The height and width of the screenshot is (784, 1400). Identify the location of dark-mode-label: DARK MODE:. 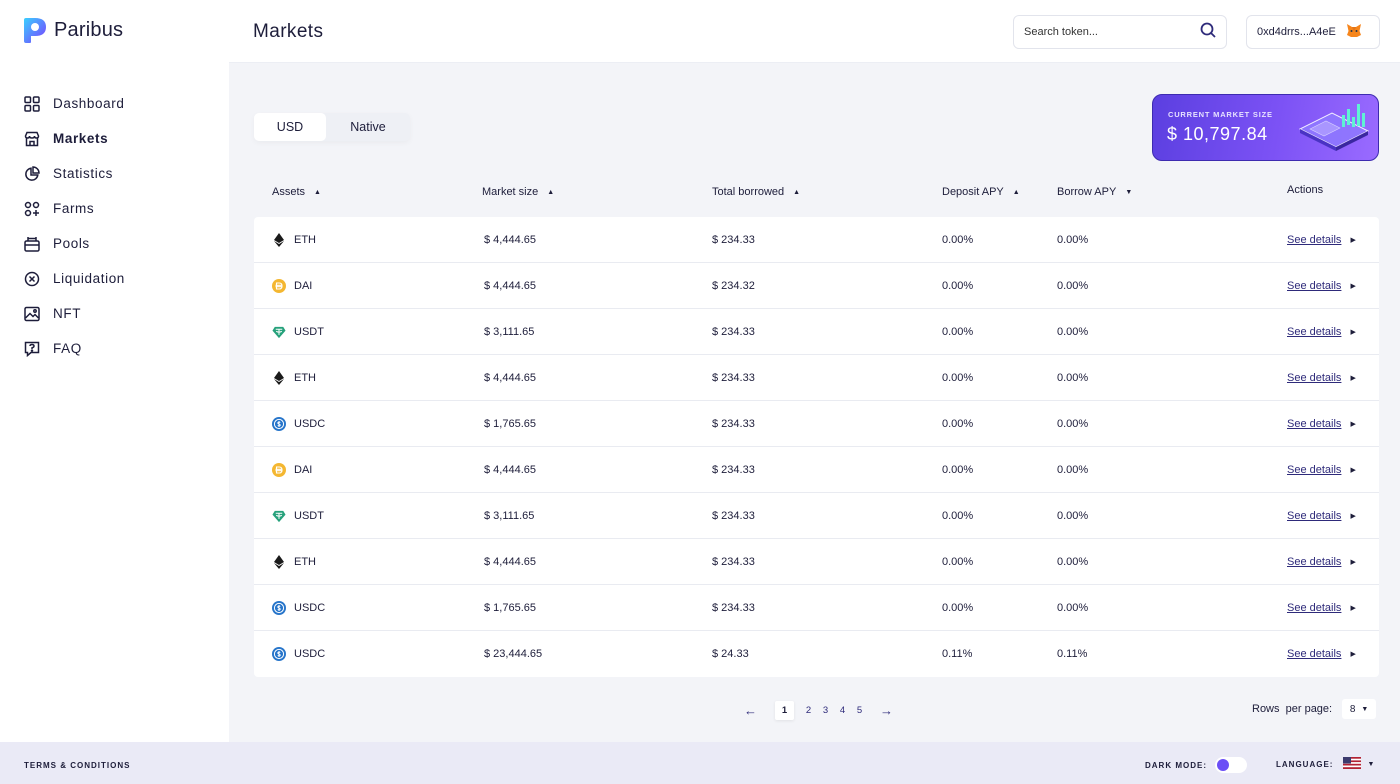
(1176, 765).